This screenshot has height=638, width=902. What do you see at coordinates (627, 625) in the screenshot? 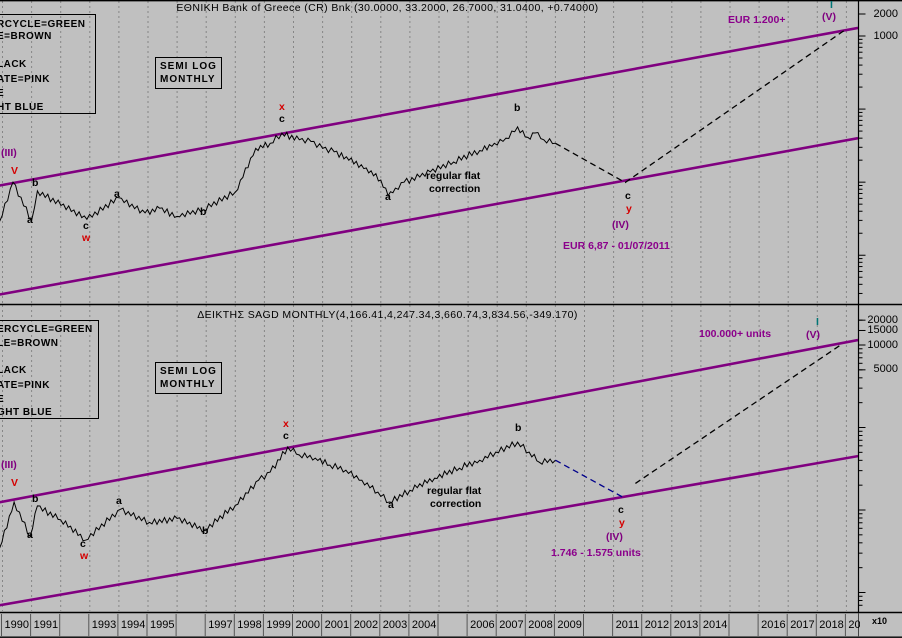
I see `year-label: 2011` at bounding box center [627, 625].